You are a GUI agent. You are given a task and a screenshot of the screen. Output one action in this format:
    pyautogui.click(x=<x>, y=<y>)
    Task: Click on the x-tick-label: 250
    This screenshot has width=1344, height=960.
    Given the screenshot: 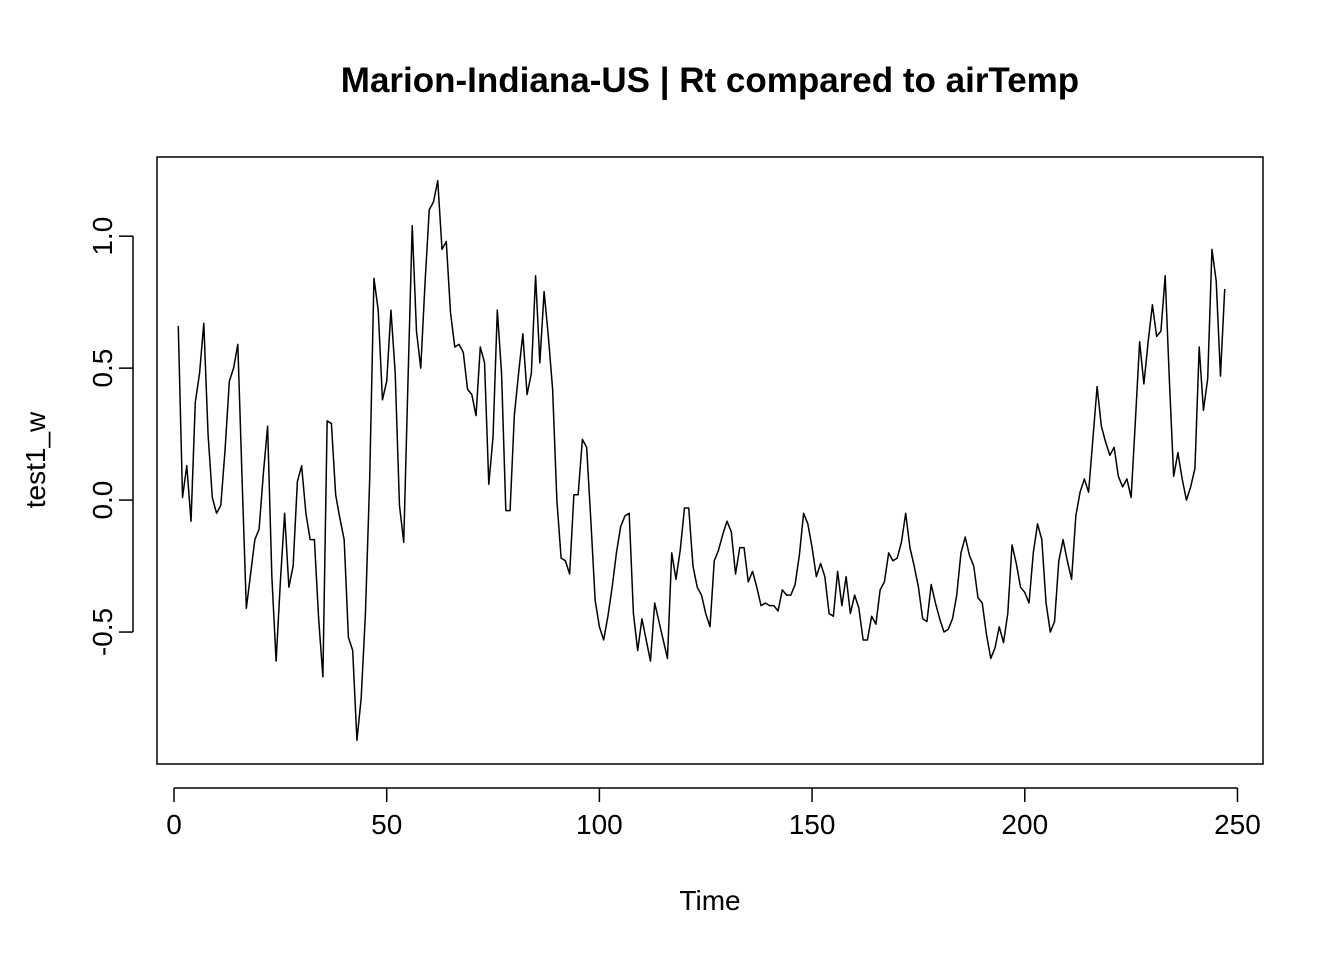 What is the action you would take?
    pyautogui.click(x=1237, y=824)
    